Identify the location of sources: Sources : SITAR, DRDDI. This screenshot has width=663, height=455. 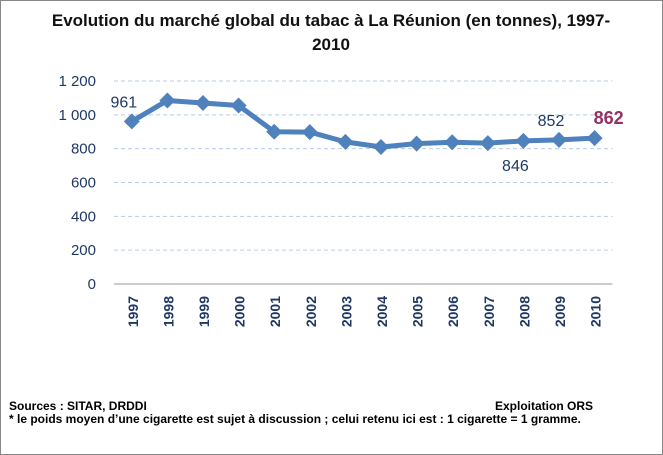
(78, 406).